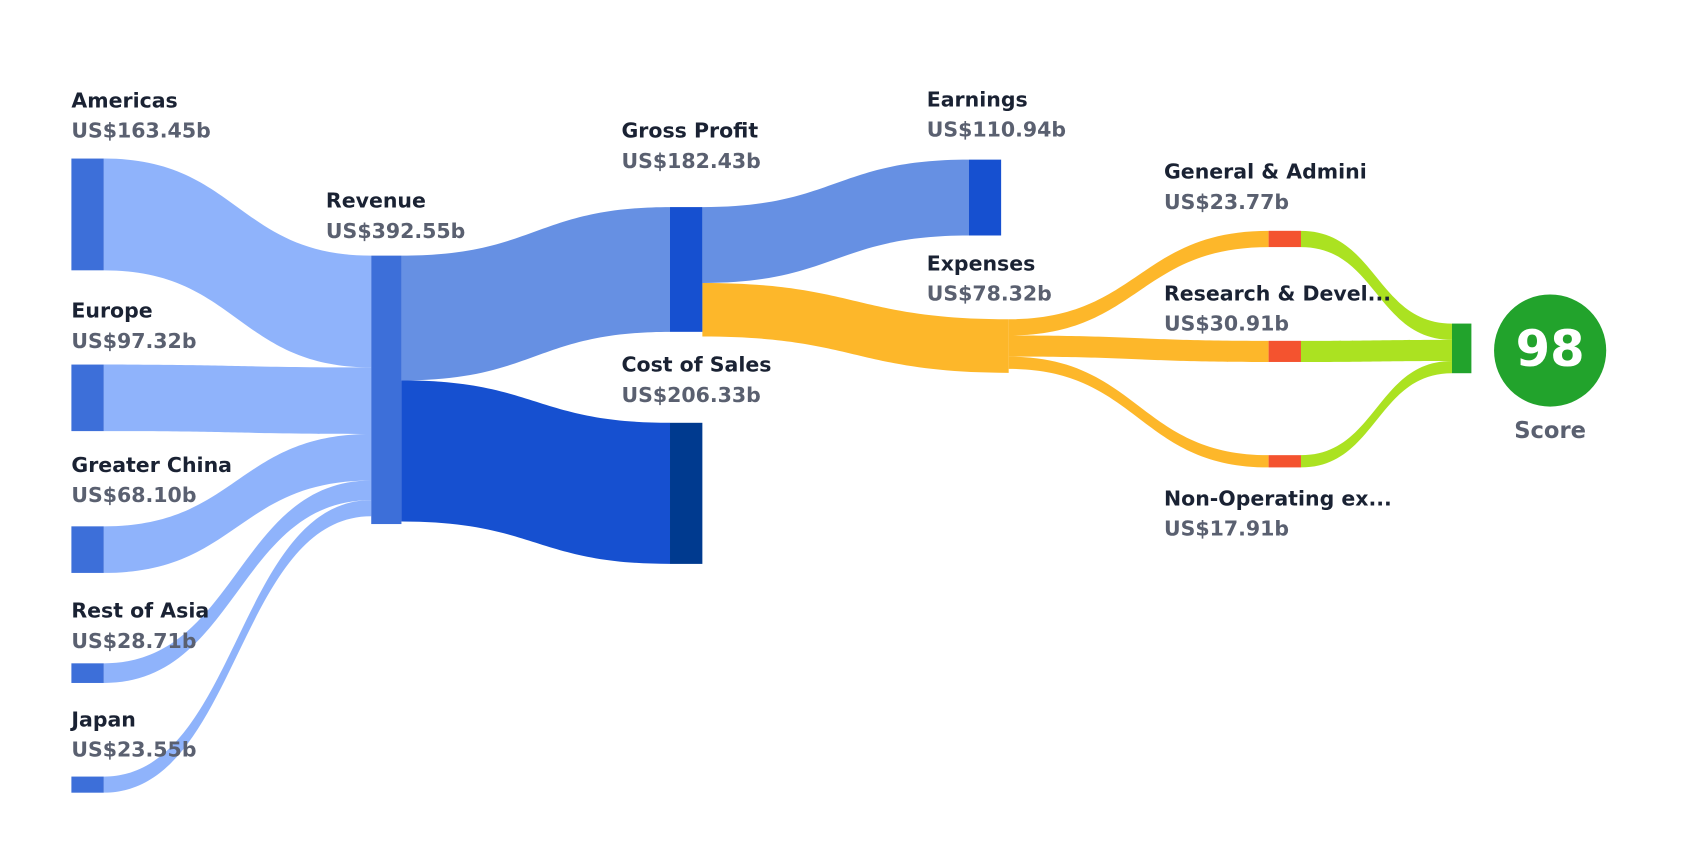  Describe the element at coordinates (1550, 431) in the screenshot. I see `score-label: Score` at that location.